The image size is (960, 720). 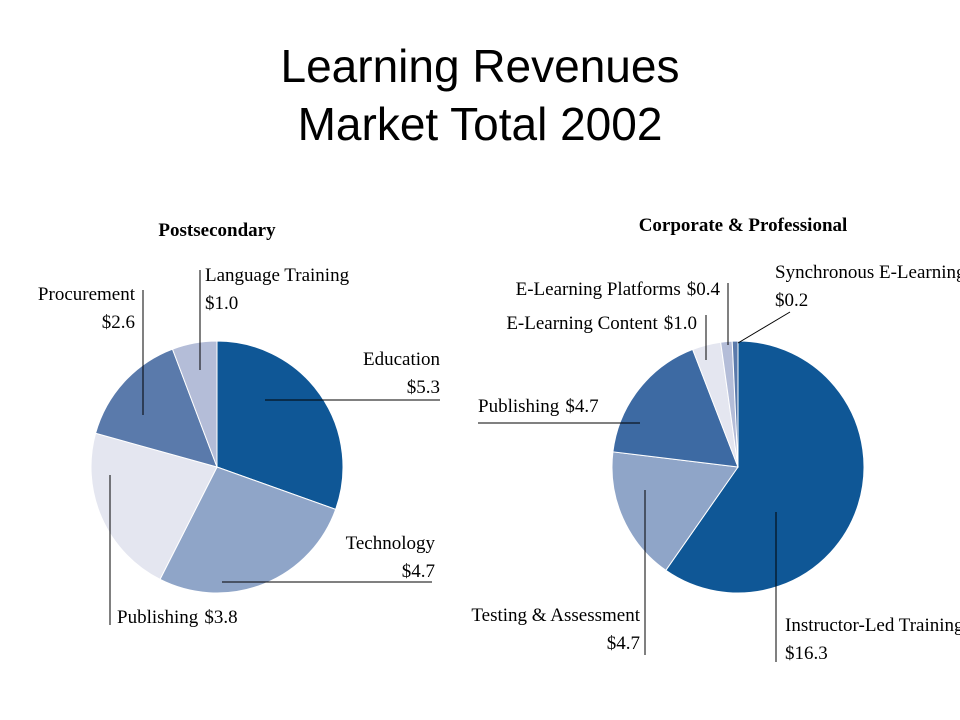 I want to click on slice-label: Testing & Assessment, so click(x=555, y=615).